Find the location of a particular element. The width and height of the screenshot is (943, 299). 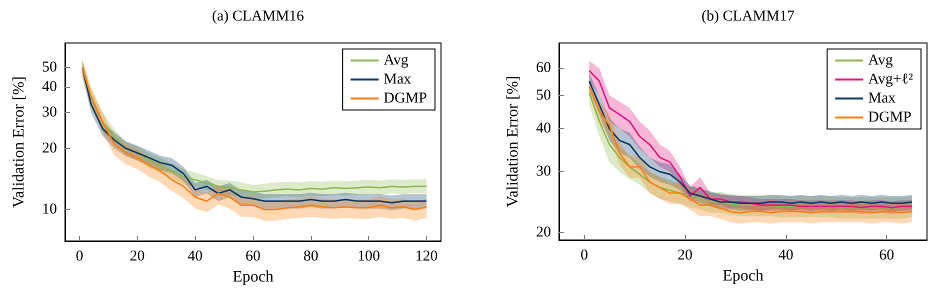

x-tick-label: 100 is located at coordinates (368, 256).